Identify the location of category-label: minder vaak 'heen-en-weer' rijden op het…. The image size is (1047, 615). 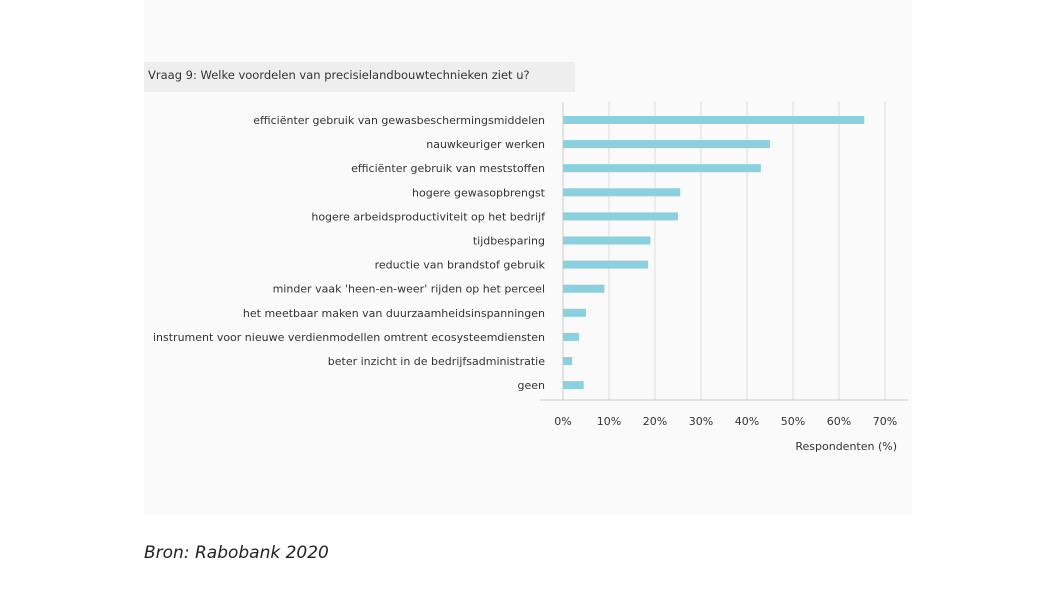
(409, 289).